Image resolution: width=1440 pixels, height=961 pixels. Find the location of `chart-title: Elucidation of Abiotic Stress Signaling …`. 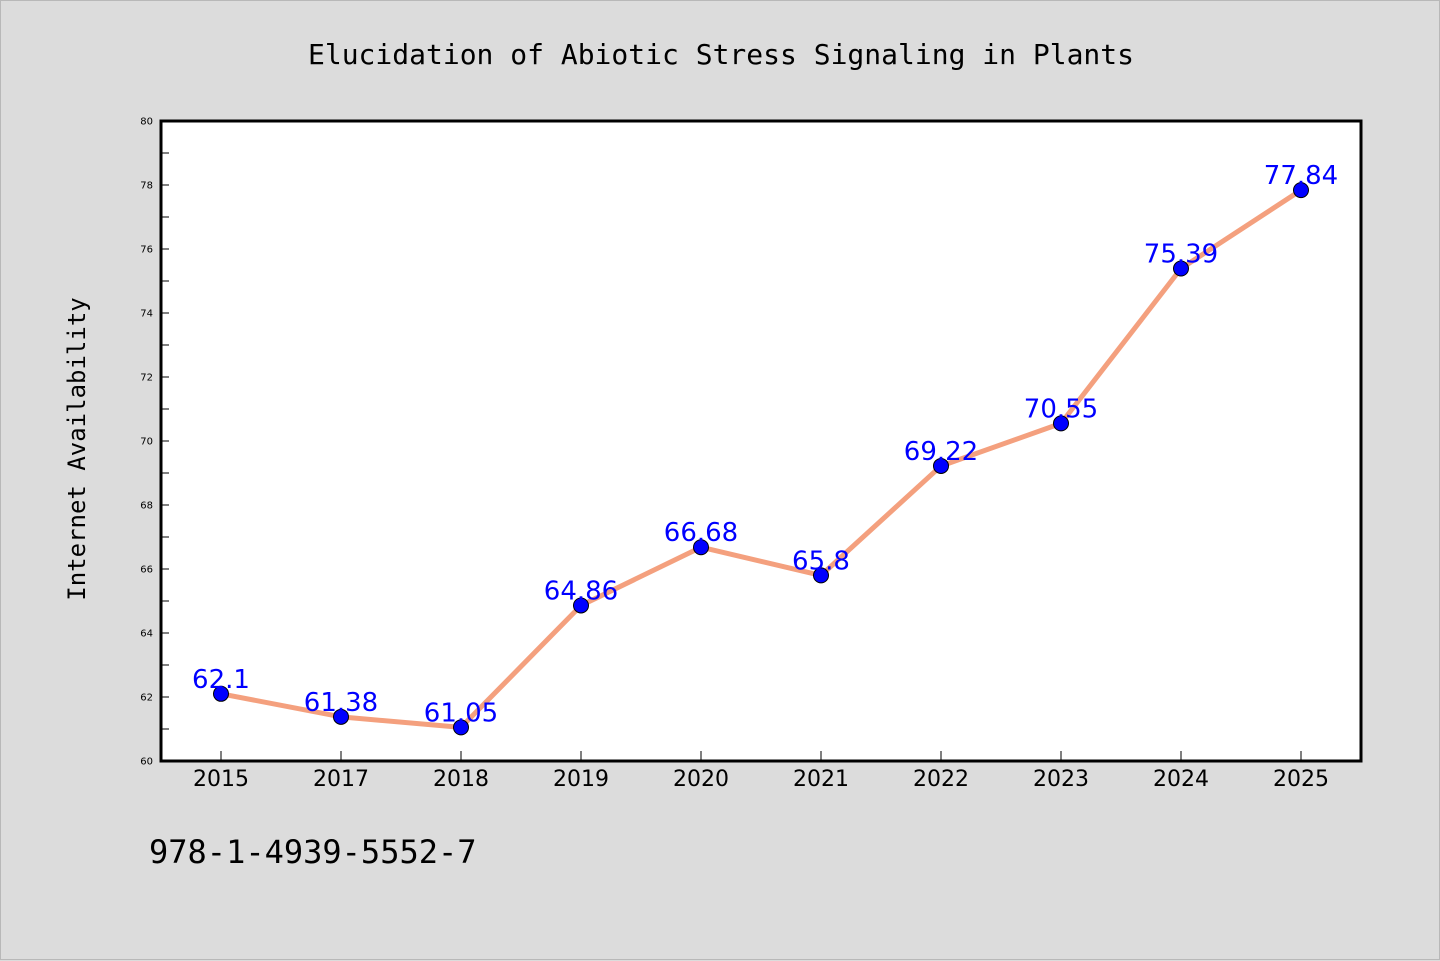

chart-title: Elucidation of Abiotic Stress Signaling … is located at coordinates (721, 54).